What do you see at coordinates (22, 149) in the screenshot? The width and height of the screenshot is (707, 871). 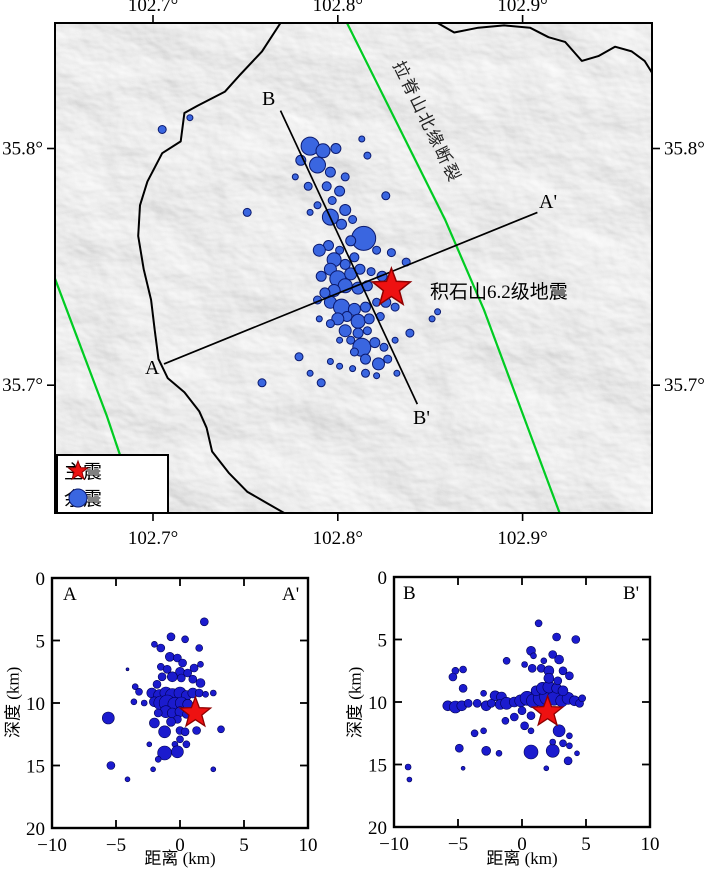 I see `map-y-tick-label: 35.8°` at bounding box center [22, 149].